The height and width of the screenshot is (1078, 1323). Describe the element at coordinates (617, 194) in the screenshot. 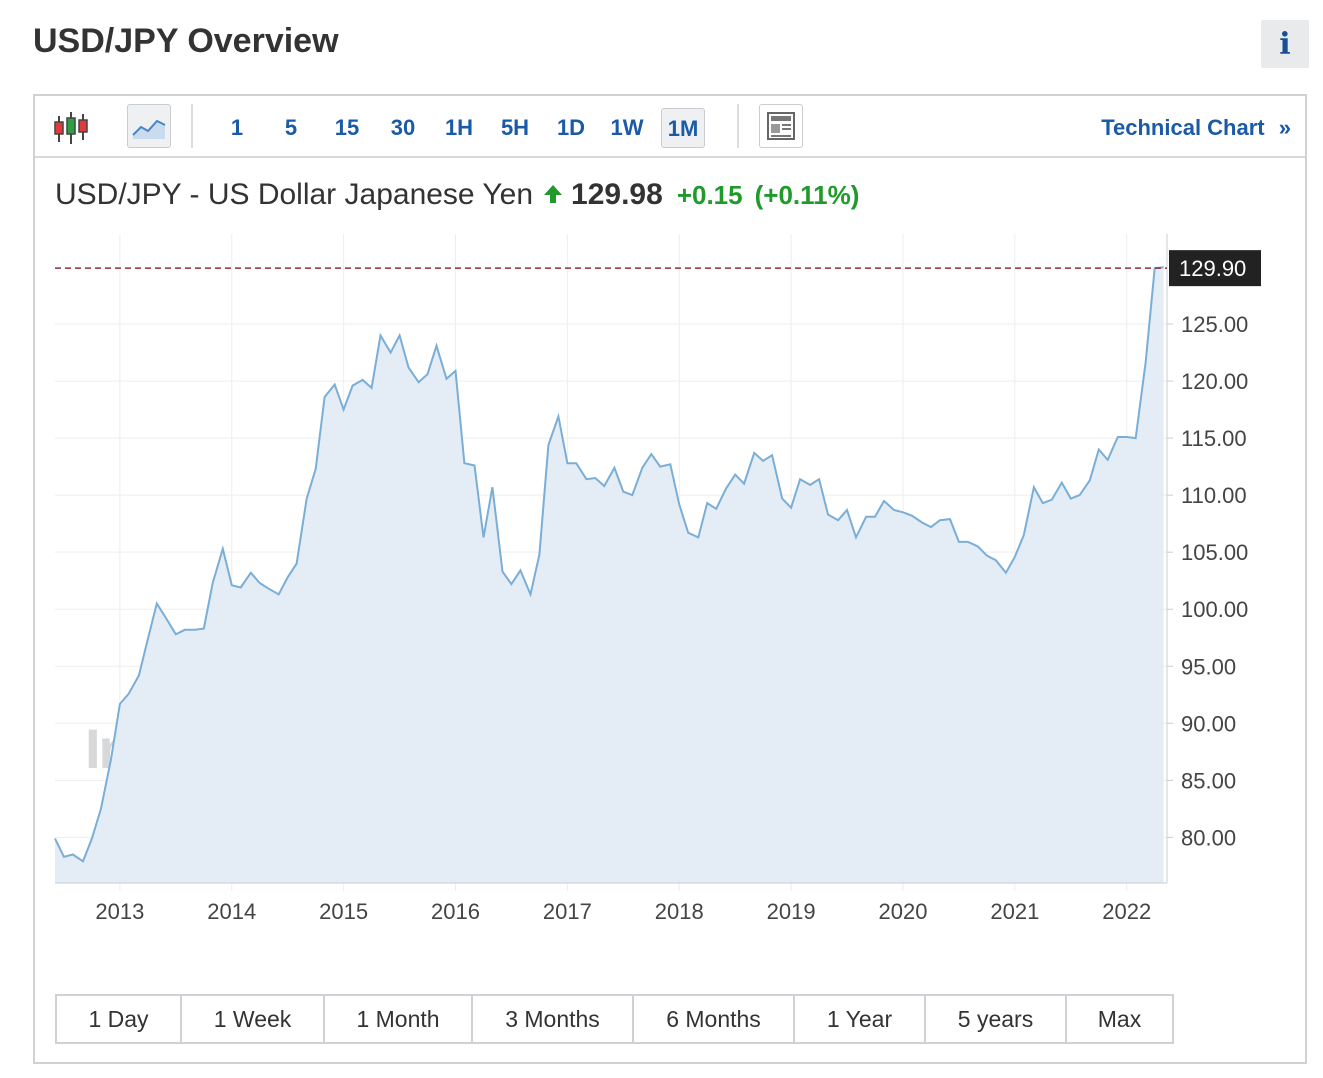

I see `last-price: 129.98` at that location.